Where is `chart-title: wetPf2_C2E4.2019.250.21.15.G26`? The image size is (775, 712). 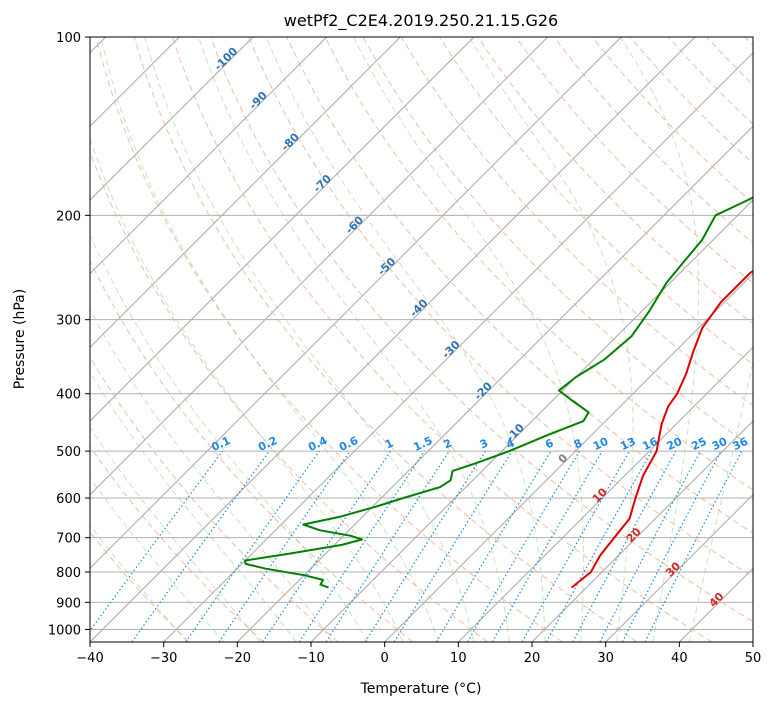
chart-title: wetPf2_C2E4.2019.250.21.15.G26 is located at coordinates (421, 21).